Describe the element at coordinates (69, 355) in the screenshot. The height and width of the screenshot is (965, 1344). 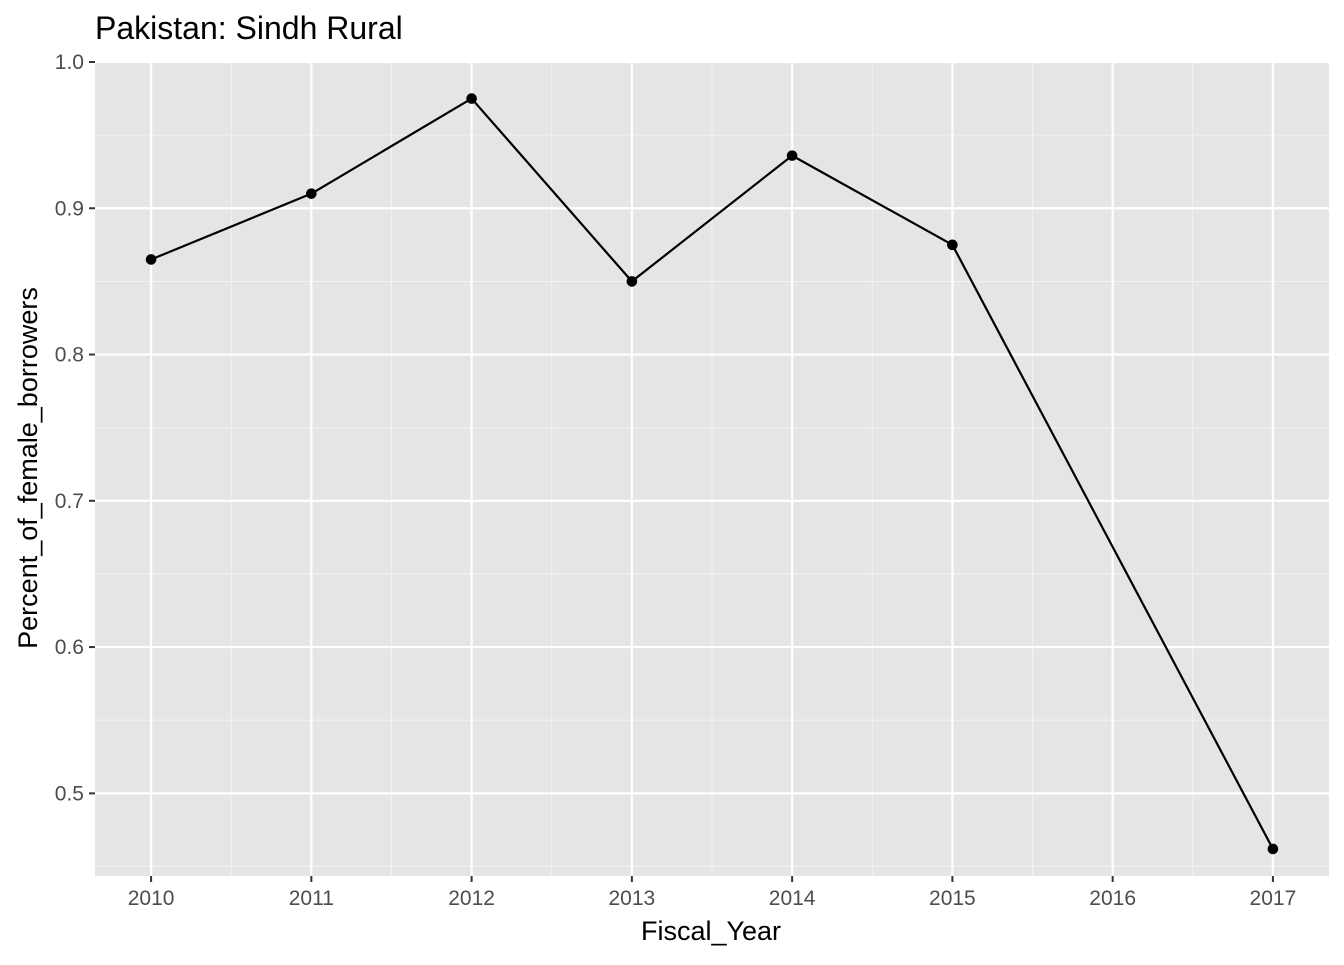
I see `y-tick-label: 0.8` at that location.